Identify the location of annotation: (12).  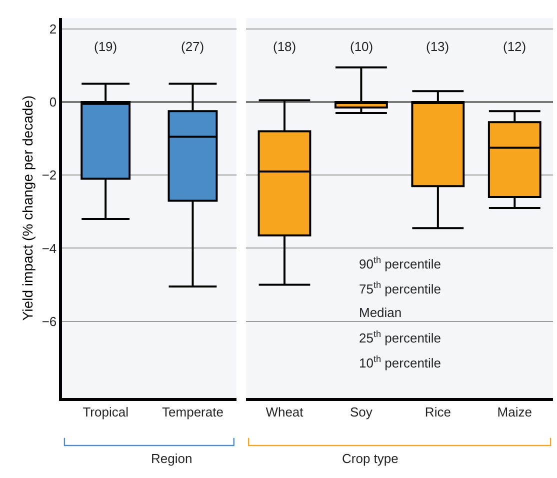
(514, 46).